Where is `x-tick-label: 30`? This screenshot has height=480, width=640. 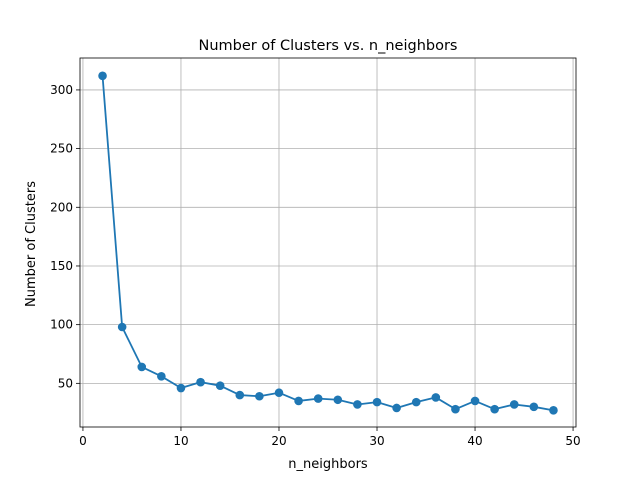
x-tick-label: 30 is located at coordinates (376, 441).